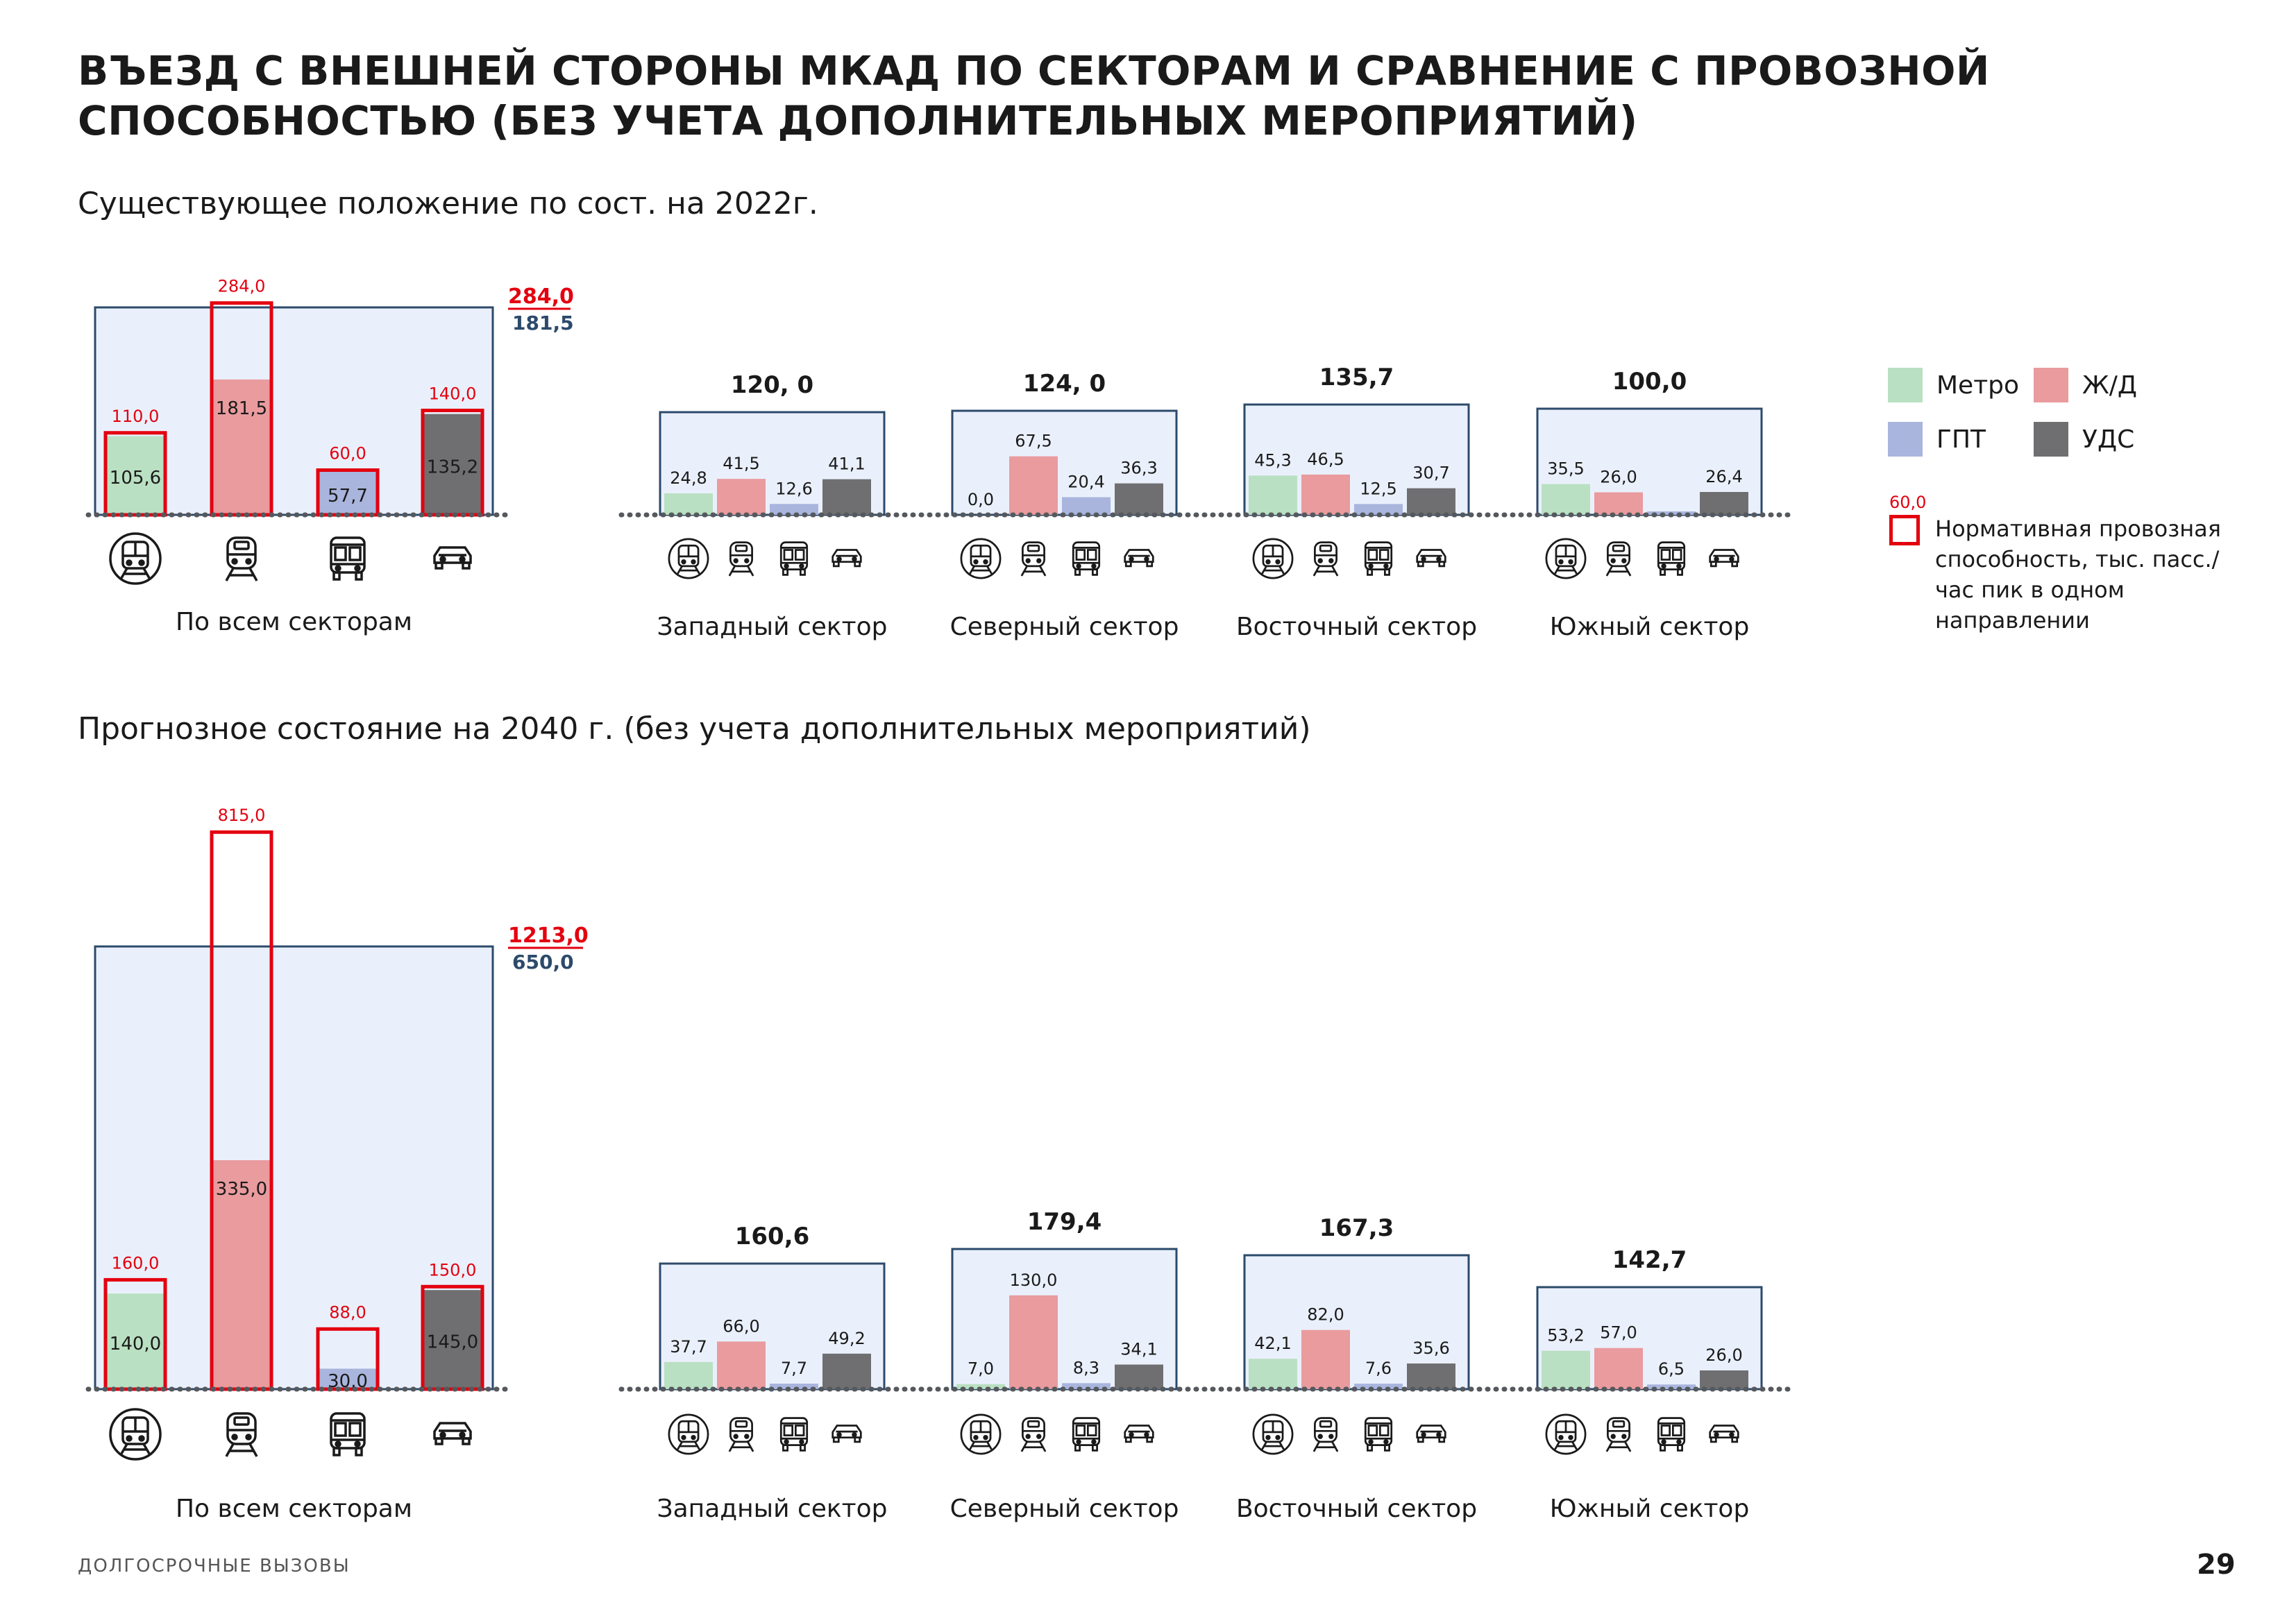  Describe the element at coordinates (136, 1344) in the screenshot. I see `p2040-all-value-label-metro: 140,0` at that location.